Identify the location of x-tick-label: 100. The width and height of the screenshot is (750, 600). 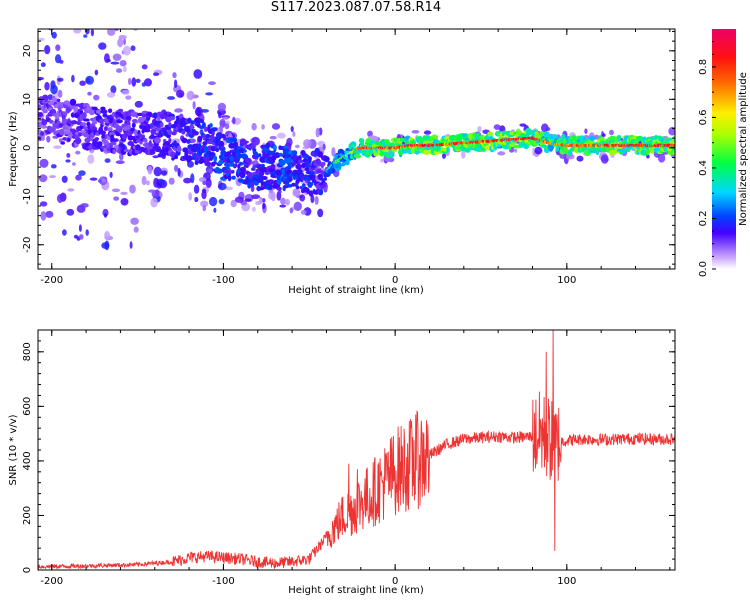
(566, 581).